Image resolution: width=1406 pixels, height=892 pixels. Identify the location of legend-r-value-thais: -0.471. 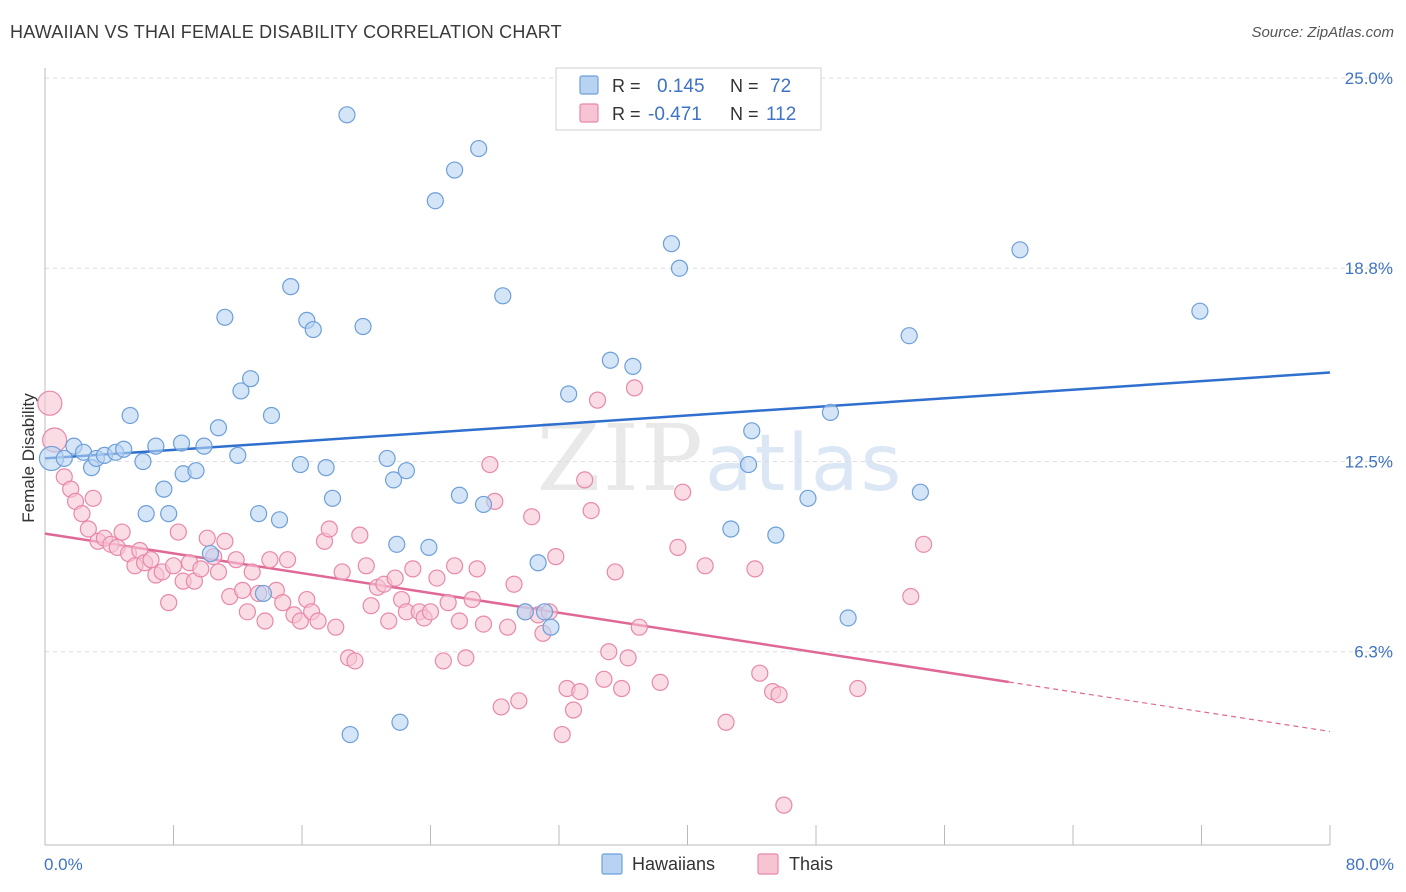
(675, 114).